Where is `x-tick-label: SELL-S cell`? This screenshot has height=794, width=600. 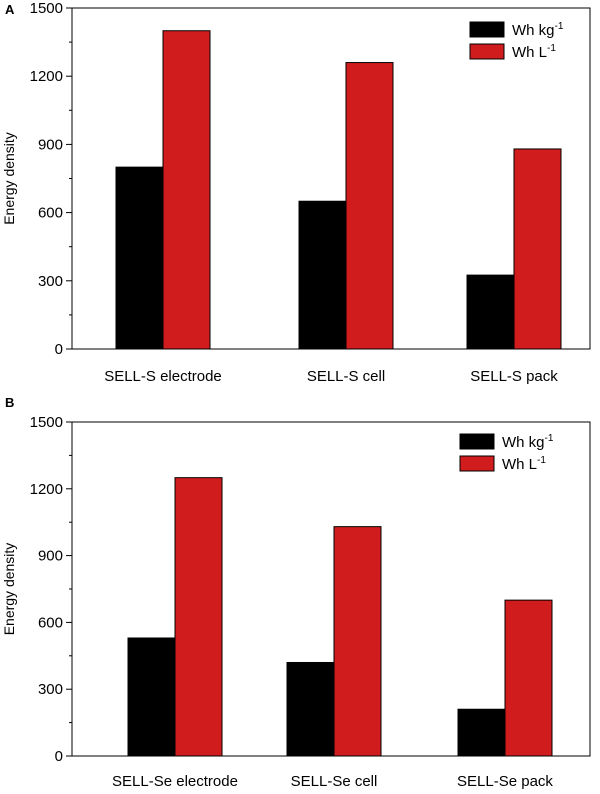
x-tick-label: SELL-S cell is located at coordinates (346, 376).